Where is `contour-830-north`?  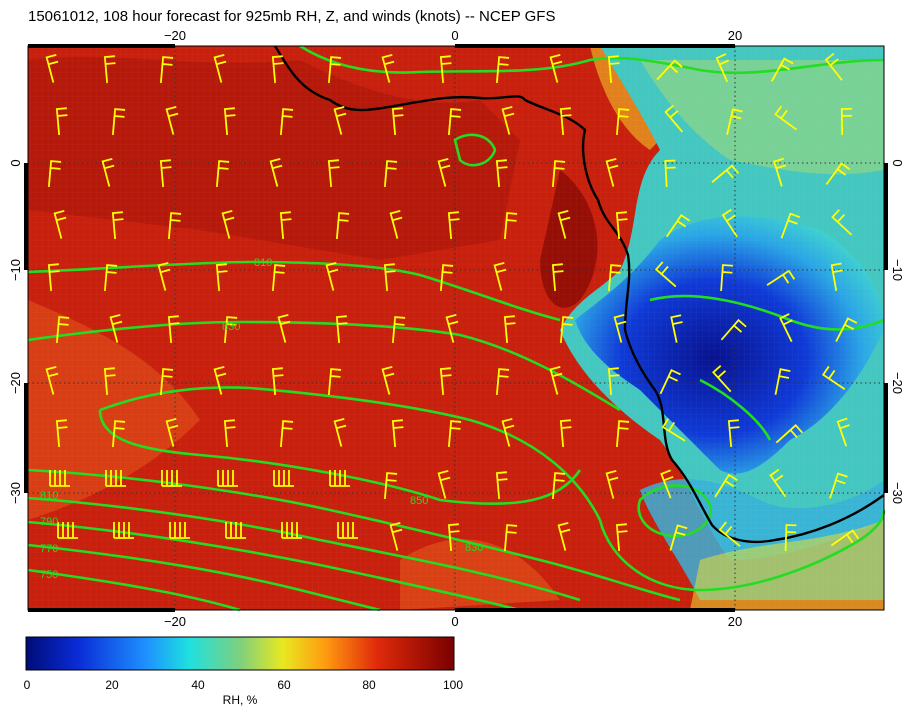 contour-830-north is located at coordinates (324, 366).